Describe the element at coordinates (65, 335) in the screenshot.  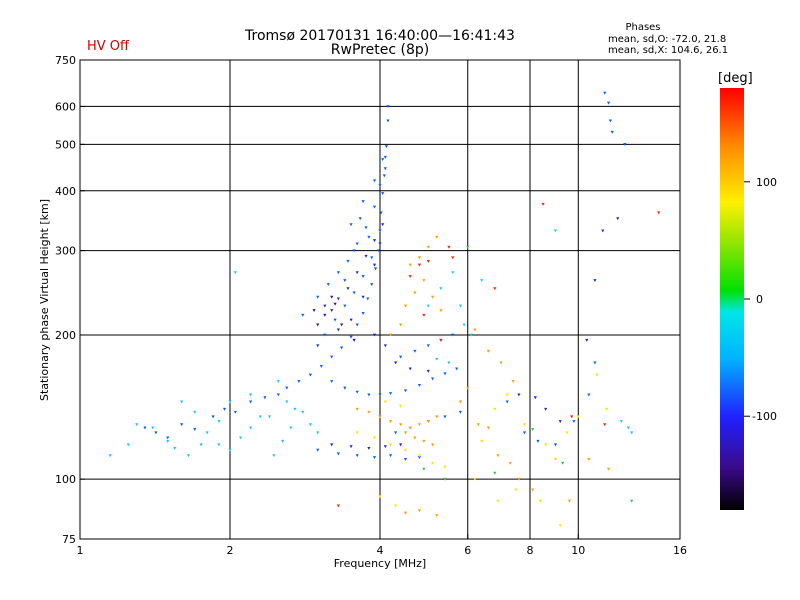
I see `y-tick-label: 200` at that location.